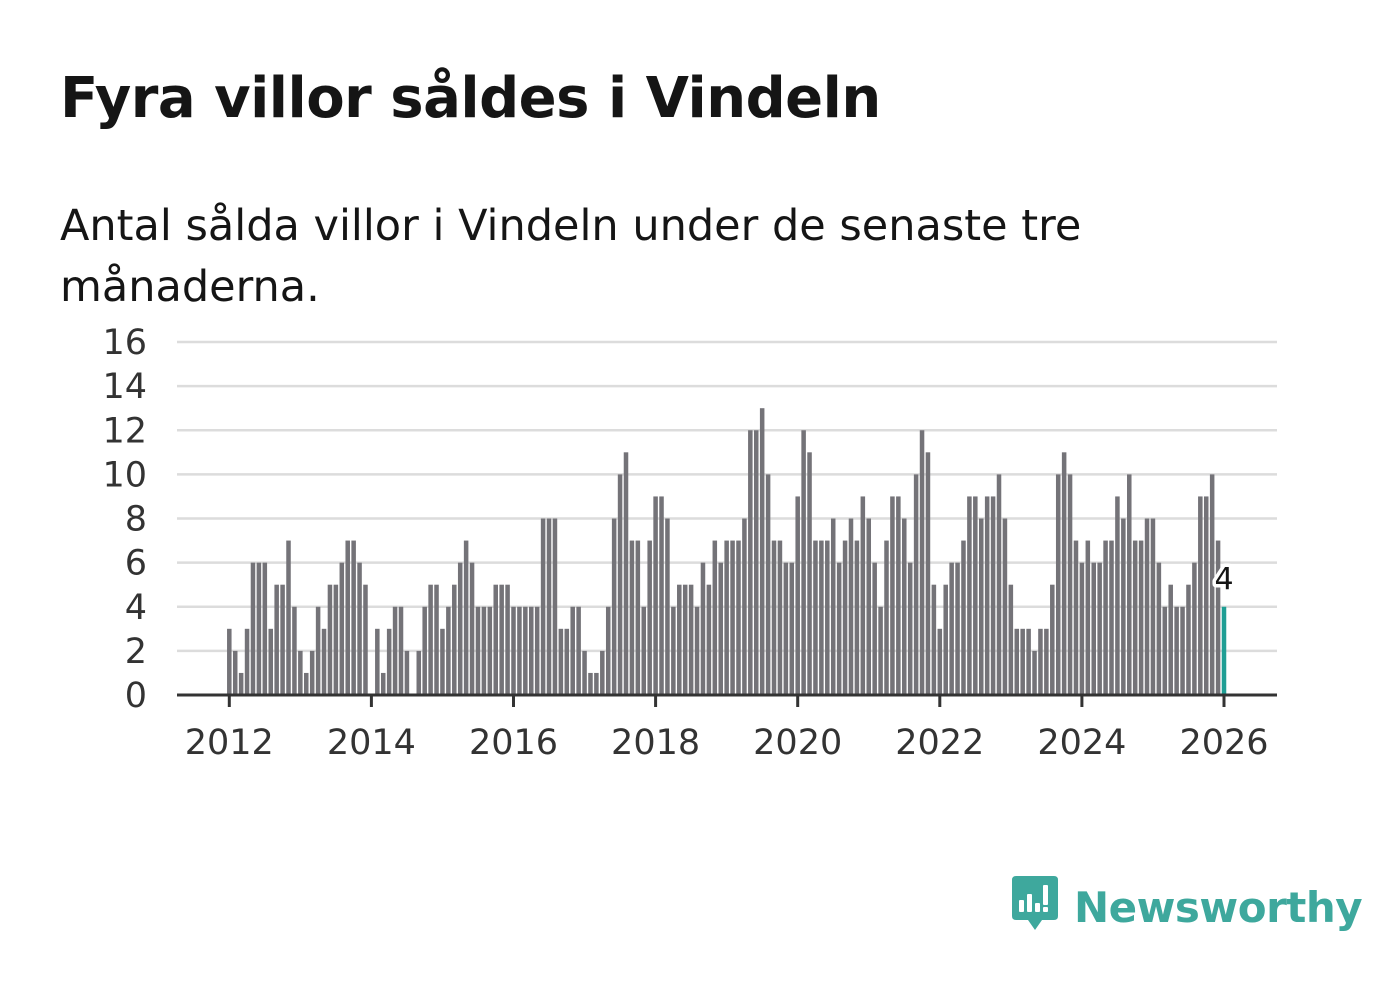  Describe the element at coordinates (470, 98) in the screenshot. I see `chart-title: Fyra villor såldes i Vindeln` at that location.